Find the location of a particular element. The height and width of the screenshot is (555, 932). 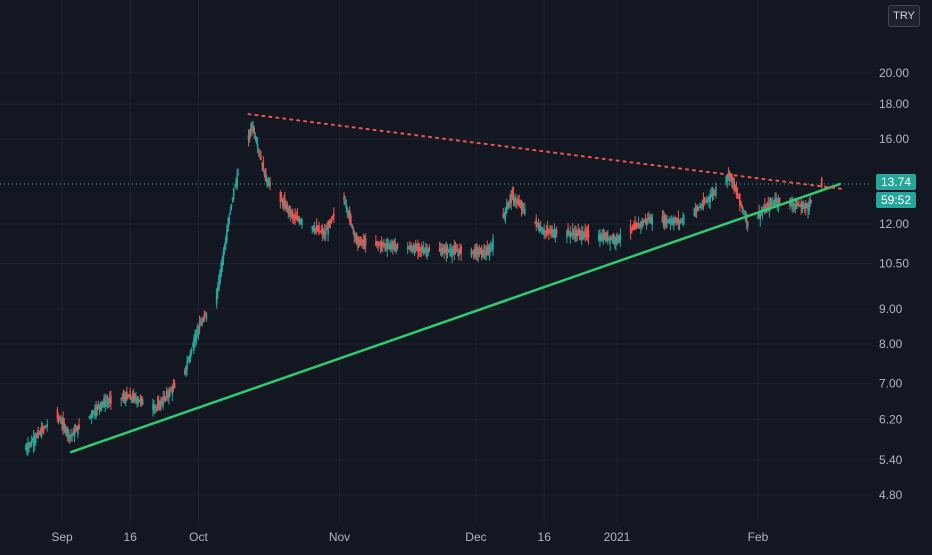

x-tick-label: 2021 is located at coordinates (617, 537).